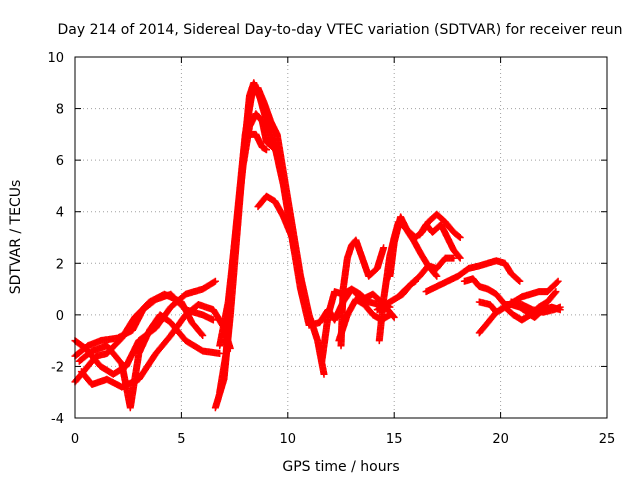 This screenshot has width=640, height=480. I want to click on x-tick-label: 5, so click(181, 439).